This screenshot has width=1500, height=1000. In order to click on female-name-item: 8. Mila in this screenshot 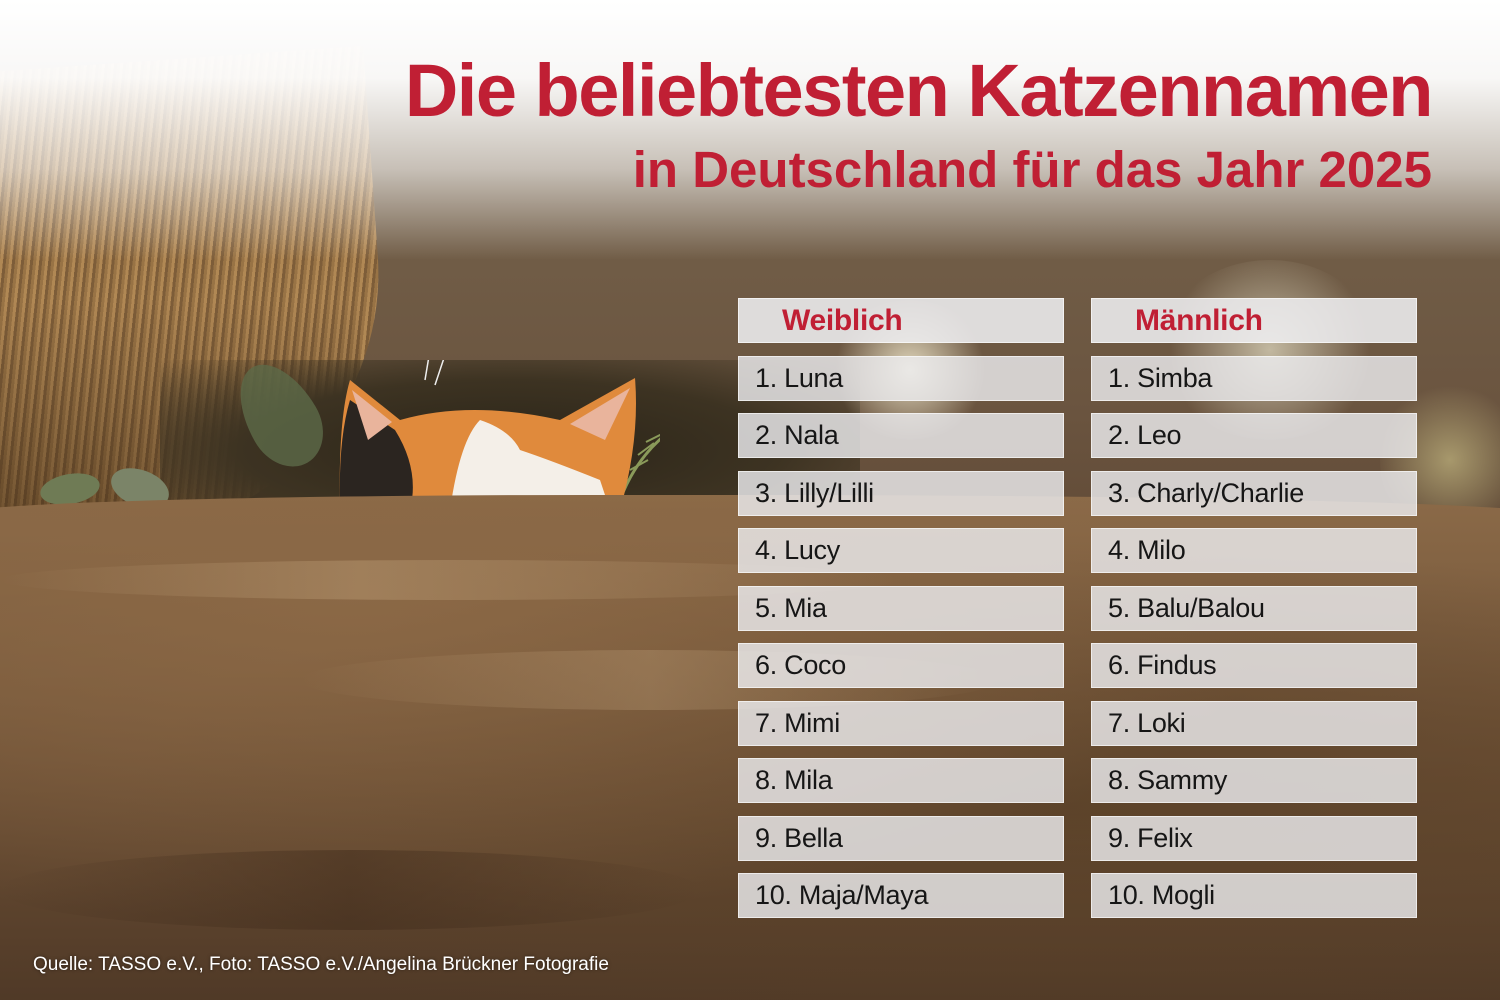, I will do `click(901, 780)`.